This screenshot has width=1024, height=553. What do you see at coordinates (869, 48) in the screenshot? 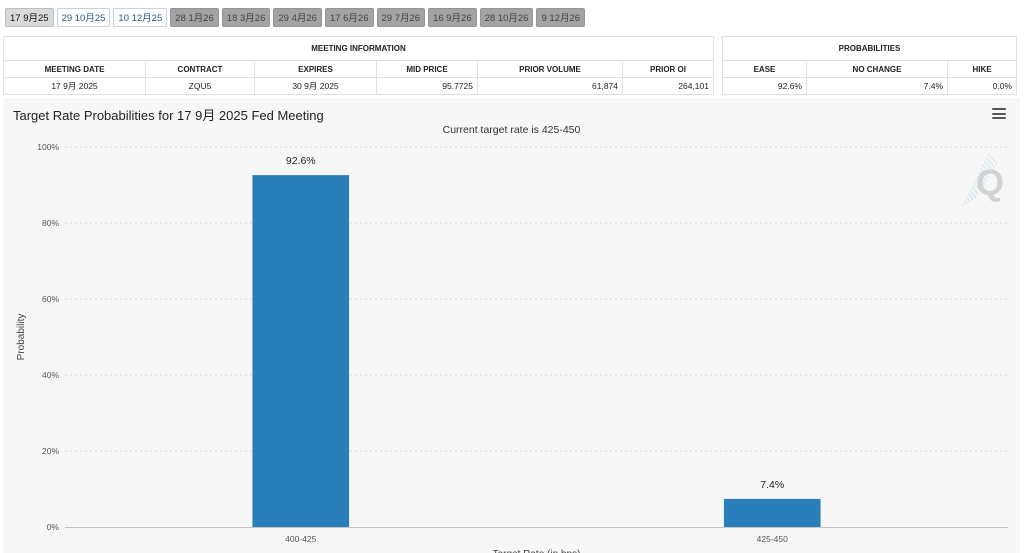
I see `probabilities-header: PROBABILITIES` at bounding box center [869, 48].